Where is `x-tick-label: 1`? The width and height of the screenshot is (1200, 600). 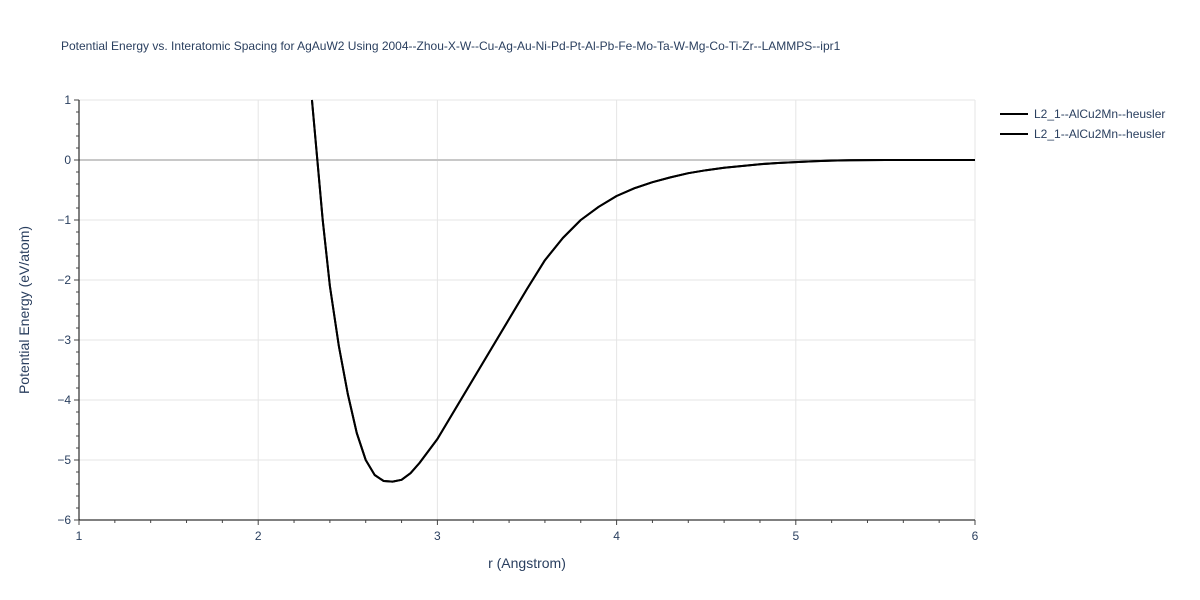 x-tick-label: 1 is located at coordinates (79, 536).